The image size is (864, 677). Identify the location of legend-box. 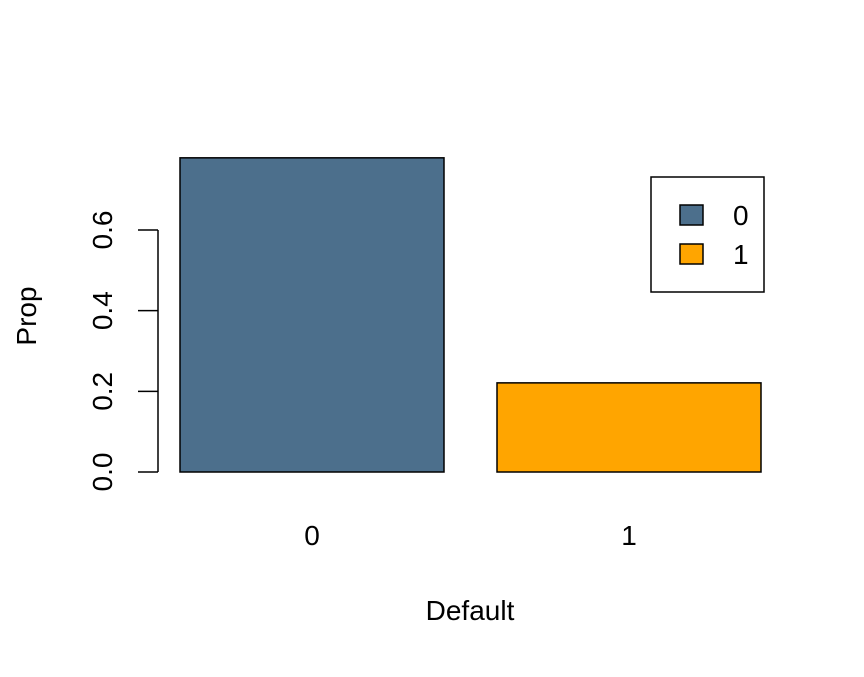
(707, 234).